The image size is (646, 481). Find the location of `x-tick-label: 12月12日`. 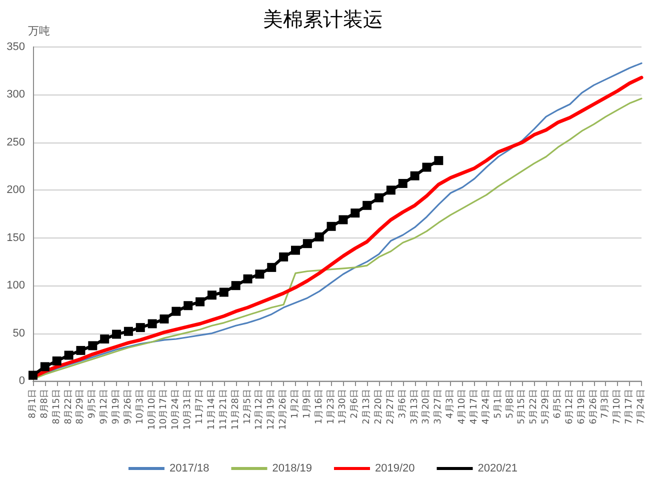

x-tick-label: 12月12日 is located at coordinates (259, 409).